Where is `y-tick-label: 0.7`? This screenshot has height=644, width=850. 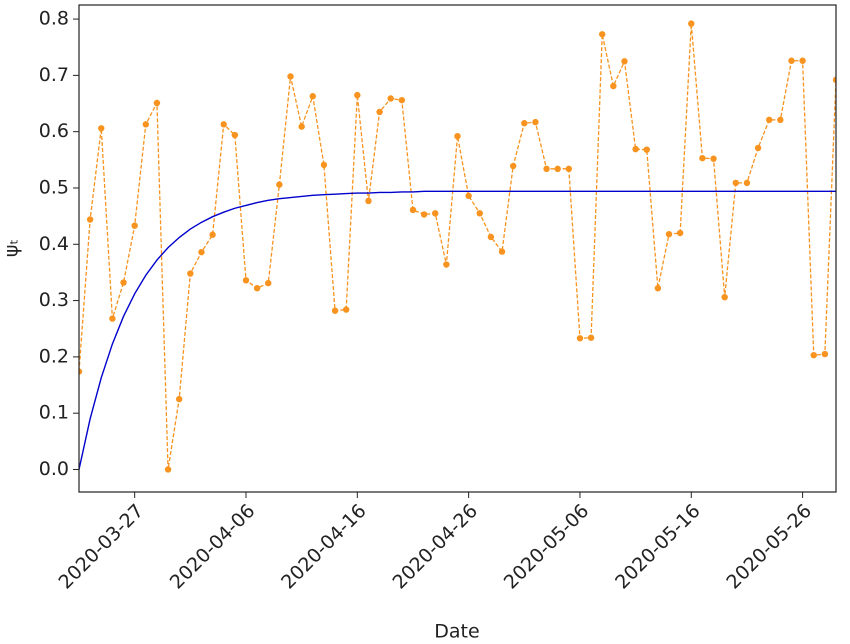 y-tick-label: 0.7 is located at coordinates (54, 75).